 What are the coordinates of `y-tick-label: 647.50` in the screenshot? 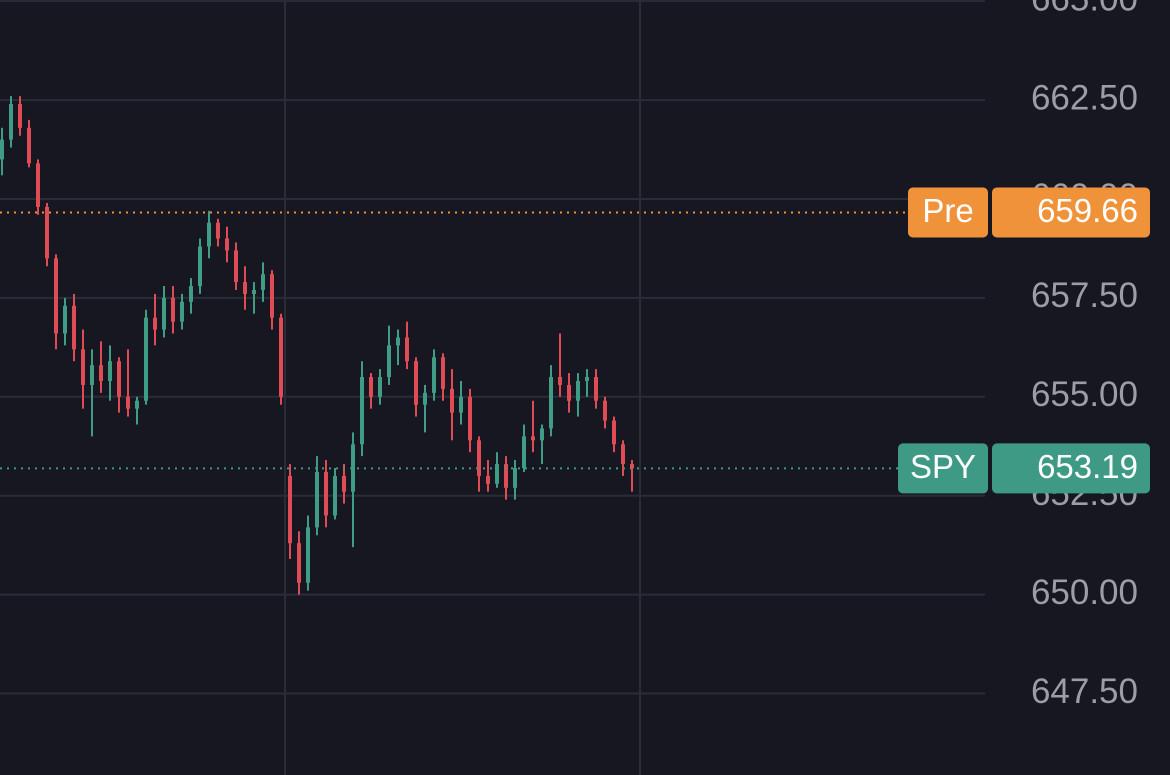 It's located at (1084, 691).